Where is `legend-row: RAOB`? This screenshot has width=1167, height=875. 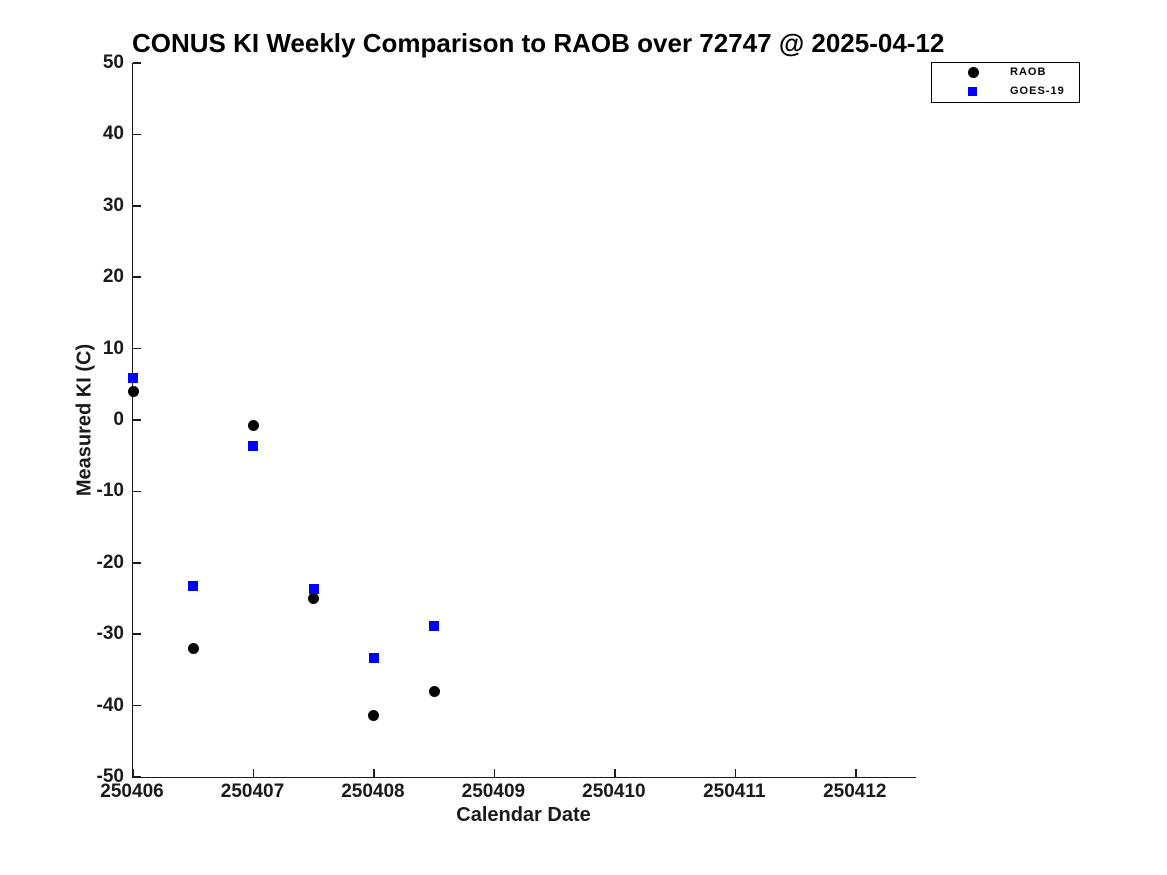 legend-row: RAOB is located at coordinates (1005, 72).